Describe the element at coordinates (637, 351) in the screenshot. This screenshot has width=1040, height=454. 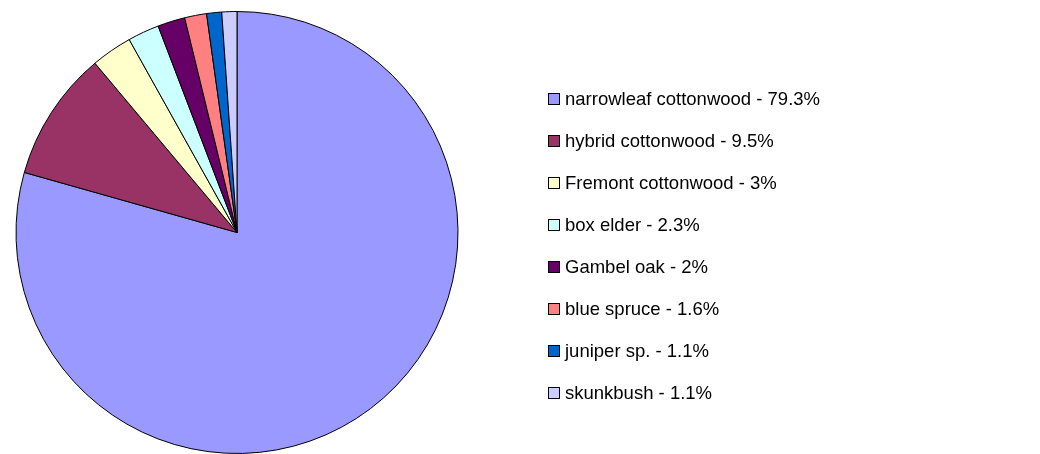
I see `legend-label: juniper sp. - 1.1%` at that location.